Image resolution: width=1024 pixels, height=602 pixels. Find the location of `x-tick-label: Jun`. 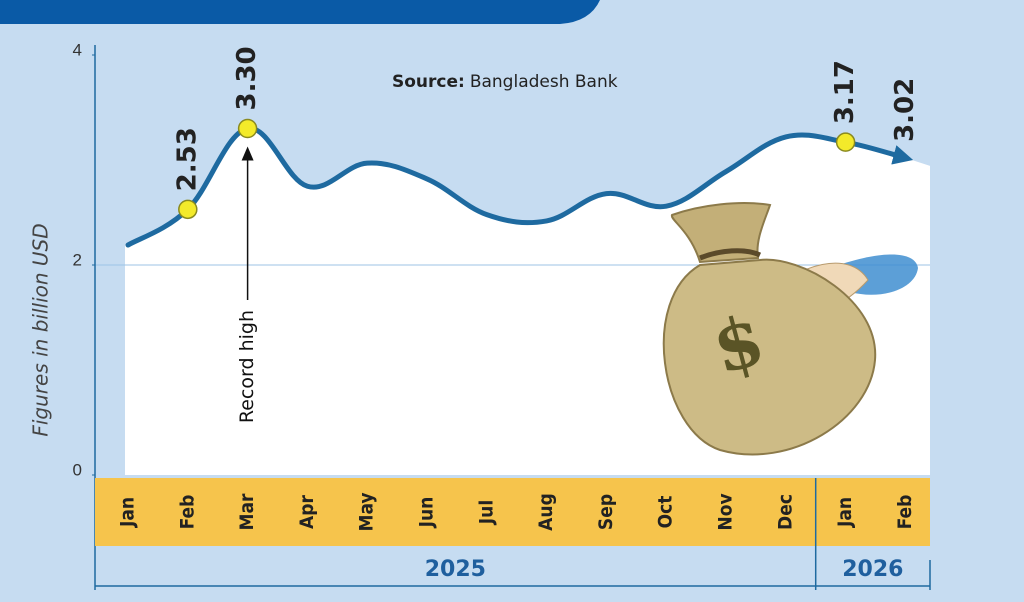

x-tick-label: Jun is located at coordinates (427, 513).